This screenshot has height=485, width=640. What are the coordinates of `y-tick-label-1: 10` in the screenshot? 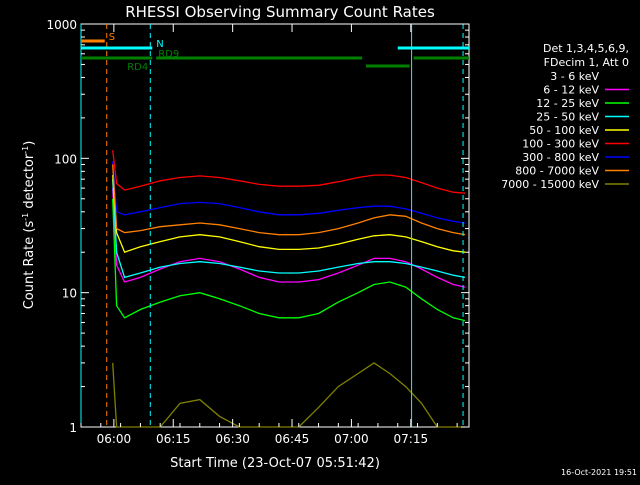 It's located at (69, 294).